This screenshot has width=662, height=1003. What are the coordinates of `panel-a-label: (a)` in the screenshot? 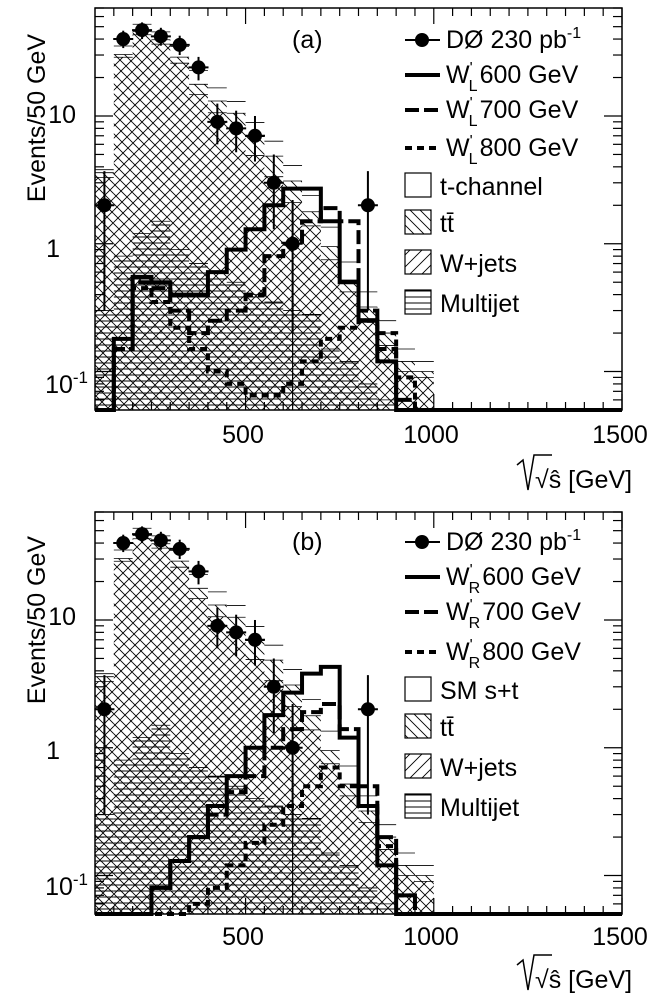 It's located at (307, 40).